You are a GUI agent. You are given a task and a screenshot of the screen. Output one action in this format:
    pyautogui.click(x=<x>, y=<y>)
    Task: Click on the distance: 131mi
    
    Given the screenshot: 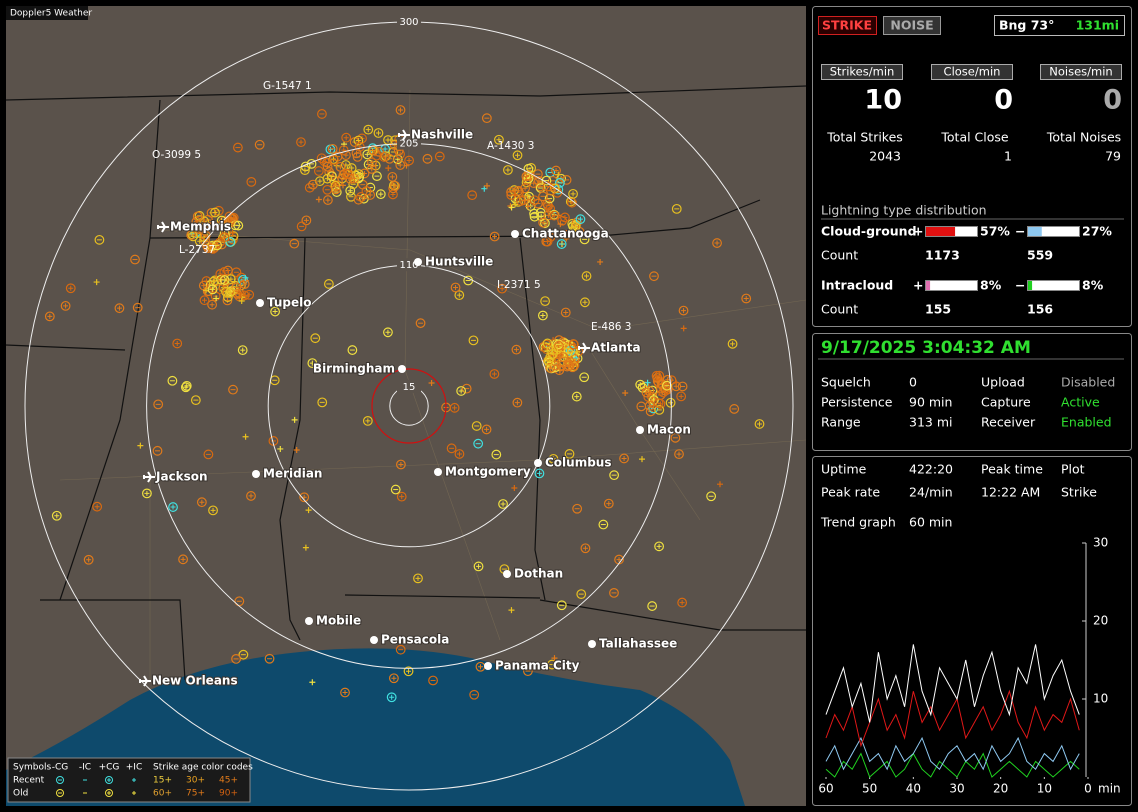 What is the action you would take?
    pyautogui.click(x=1097, y=25)
    